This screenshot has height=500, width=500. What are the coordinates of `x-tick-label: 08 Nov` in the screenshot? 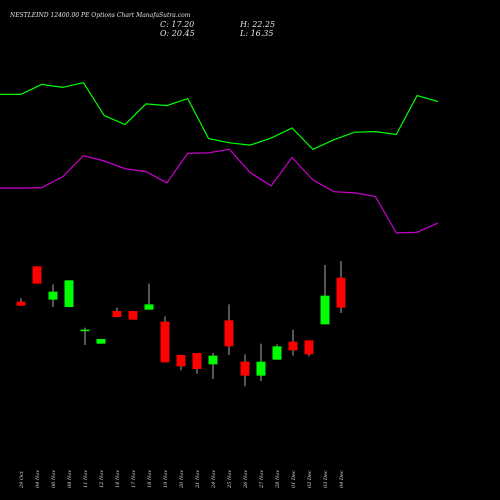 It's located at (70, 479).